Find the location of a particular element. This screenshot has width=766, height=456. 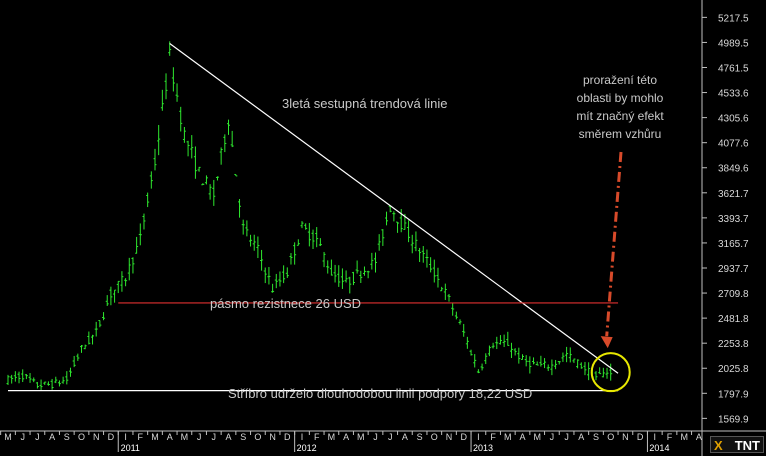

x-month-label: D is located at coordinates (287, 437).